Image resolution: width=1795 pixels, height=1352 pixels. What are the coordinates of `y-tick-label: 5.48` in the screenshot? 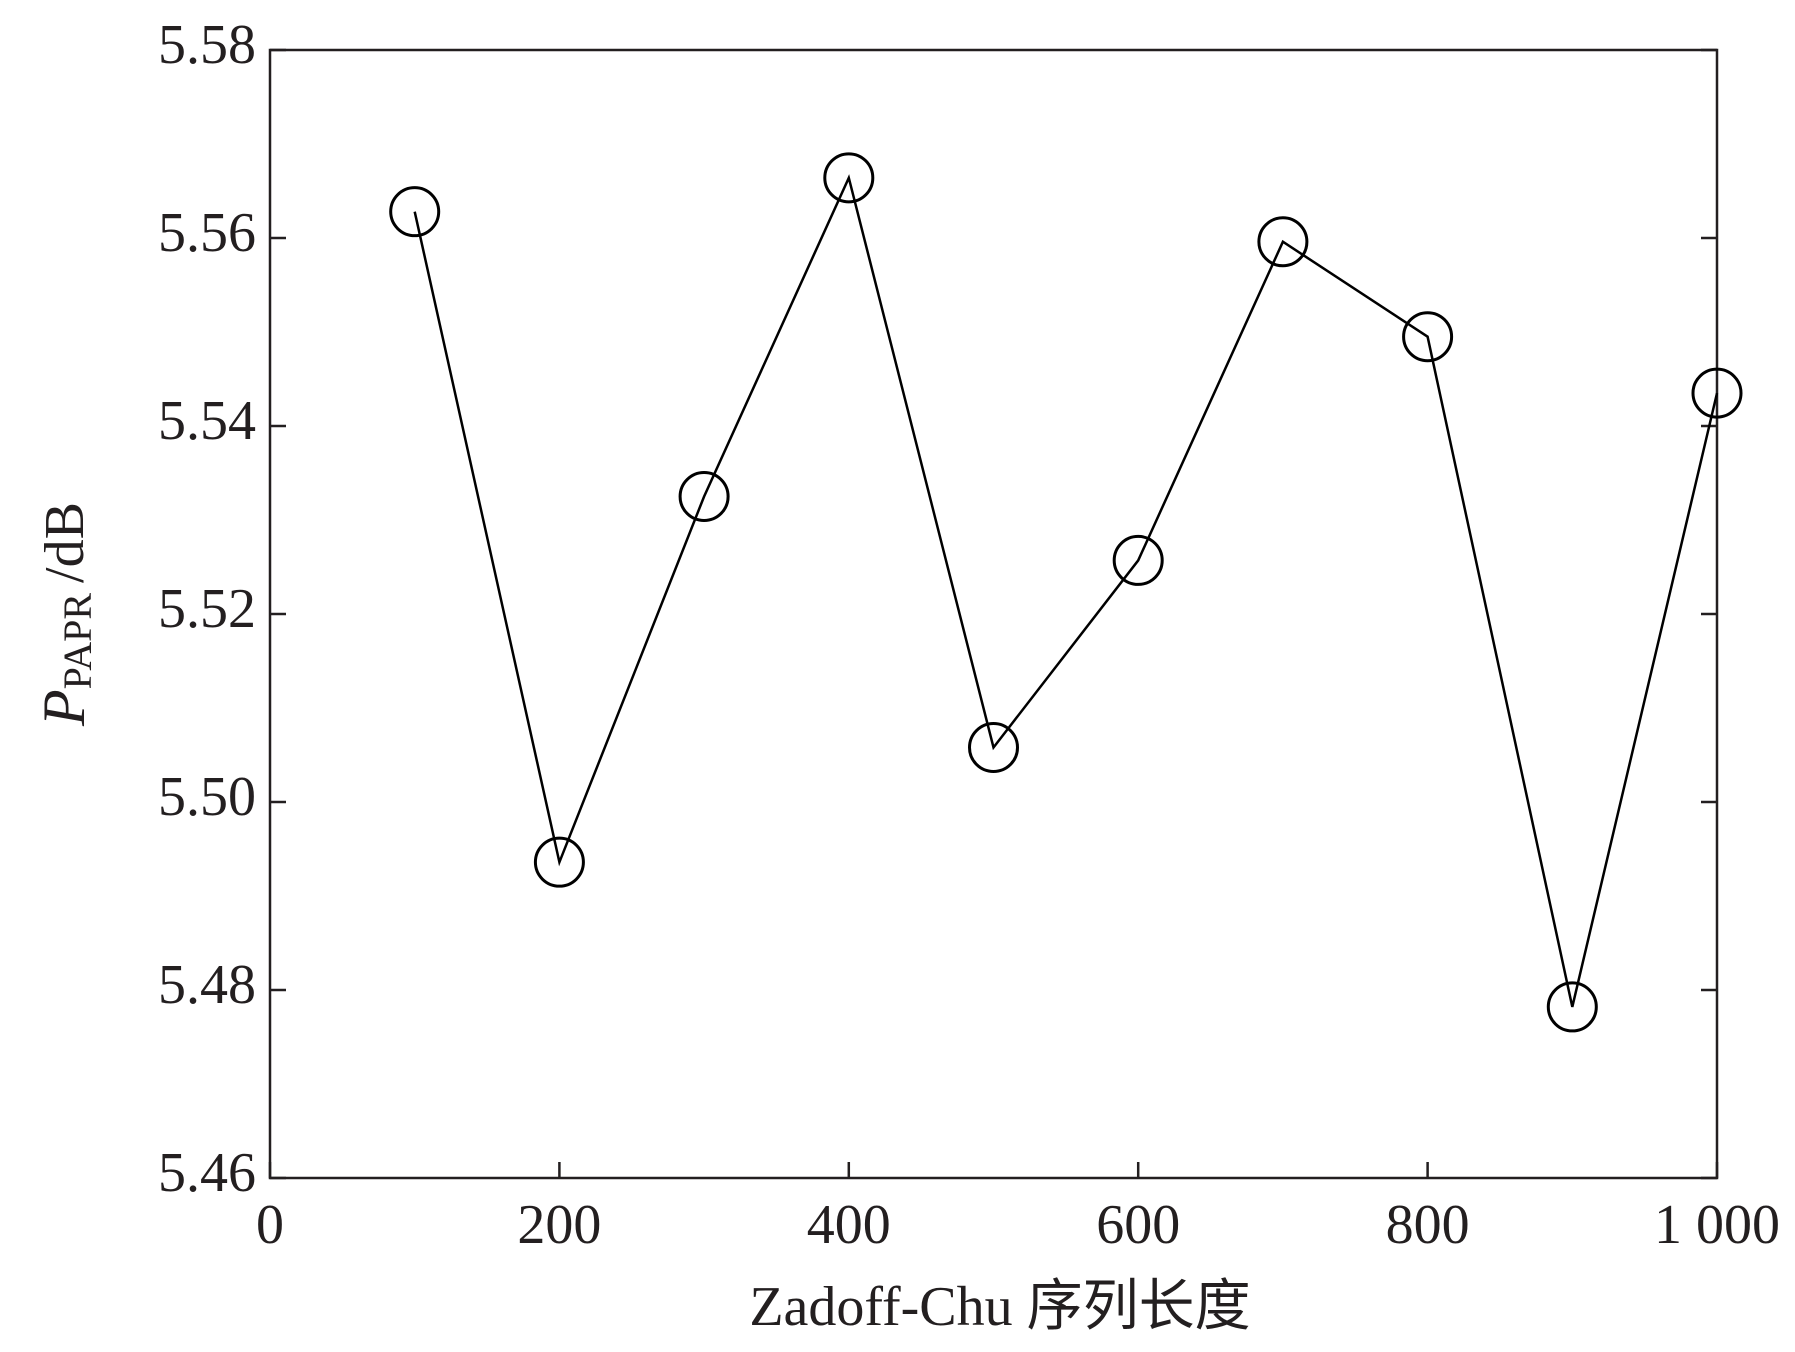 It's located at (207, 985).